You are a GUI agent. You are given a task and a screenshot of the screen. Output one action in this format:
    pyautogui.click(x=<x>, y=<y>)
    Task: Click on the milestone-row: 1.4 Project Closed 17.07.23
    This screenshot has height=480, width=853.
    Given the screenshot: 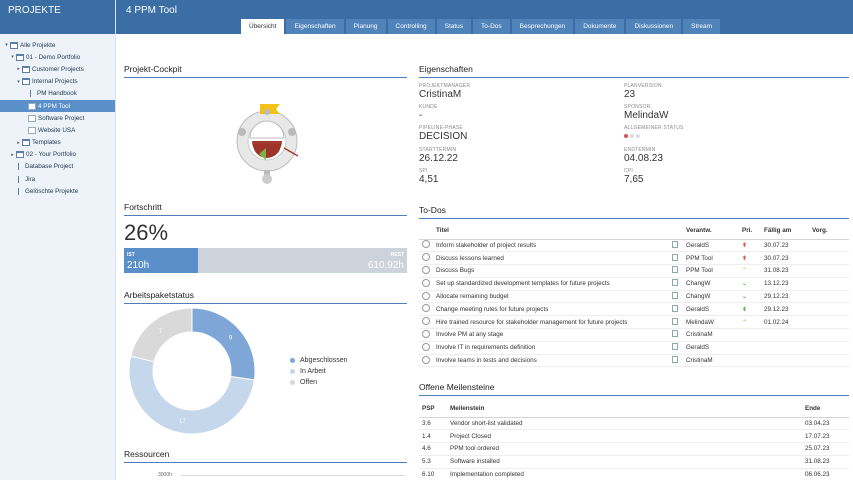 What is the action you would take?
    pyautogui.click(x=634, y=436)
    